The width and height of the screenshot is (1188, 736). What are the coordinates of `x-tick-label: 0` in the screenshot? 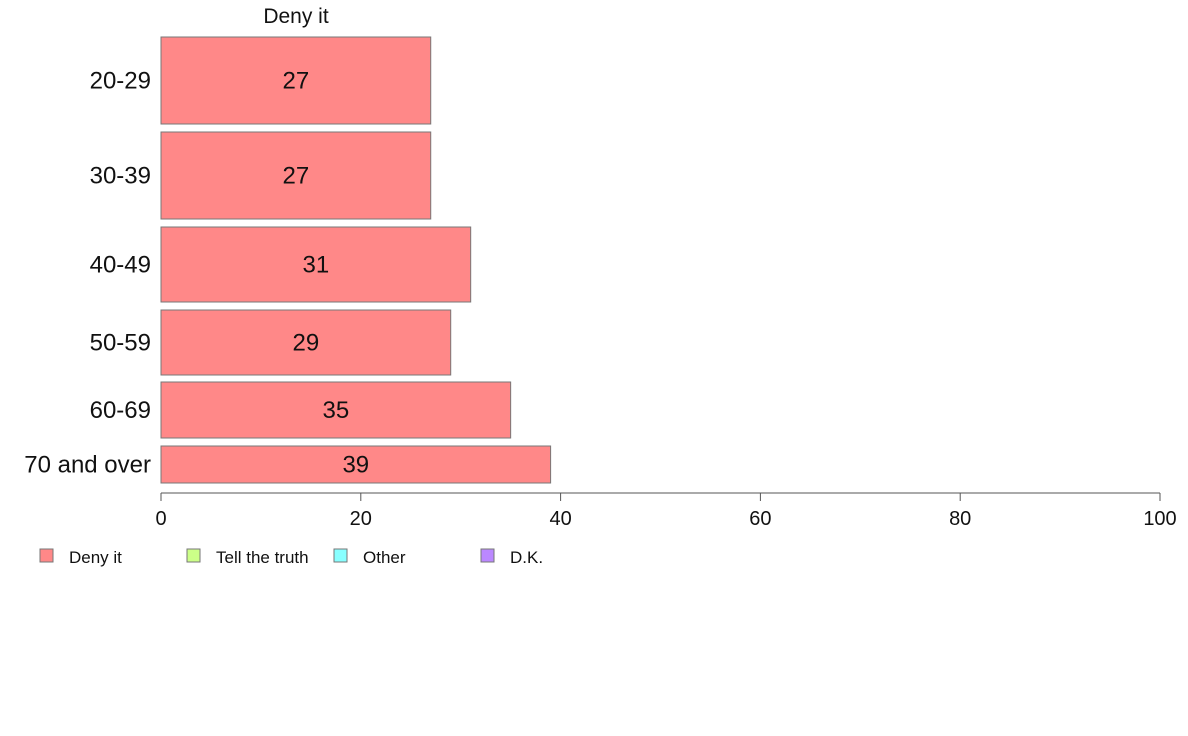 It's located at (160, 519).